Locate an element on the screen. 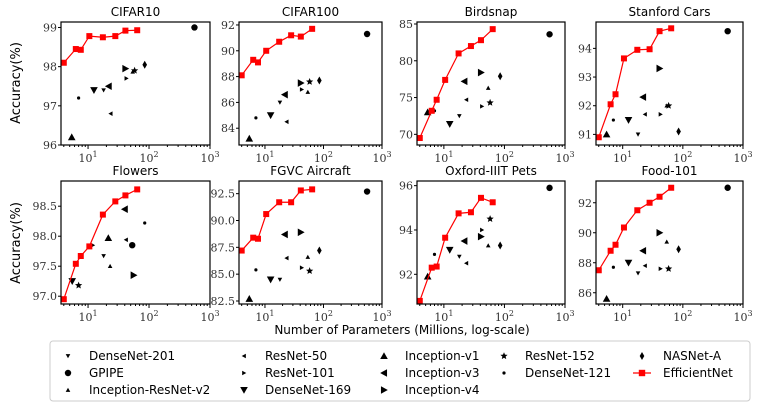 This screenshot has width=758, height=409. y-tick-label: 88 is located at coordinates (228, 77).